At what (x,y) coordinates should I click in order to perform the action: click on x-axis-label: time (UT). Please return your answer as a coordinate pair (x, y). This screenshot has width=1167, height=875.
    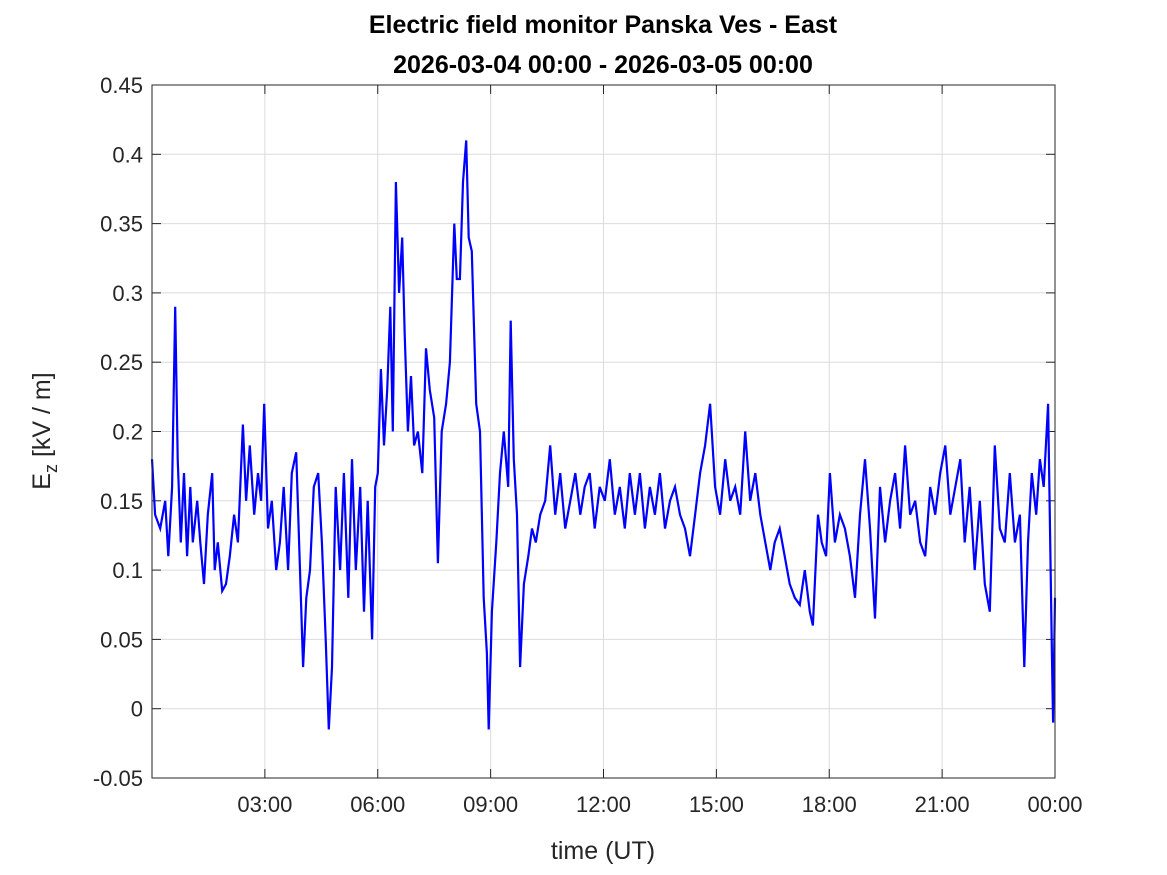
    Looking at the image, I should click on (603, 851).